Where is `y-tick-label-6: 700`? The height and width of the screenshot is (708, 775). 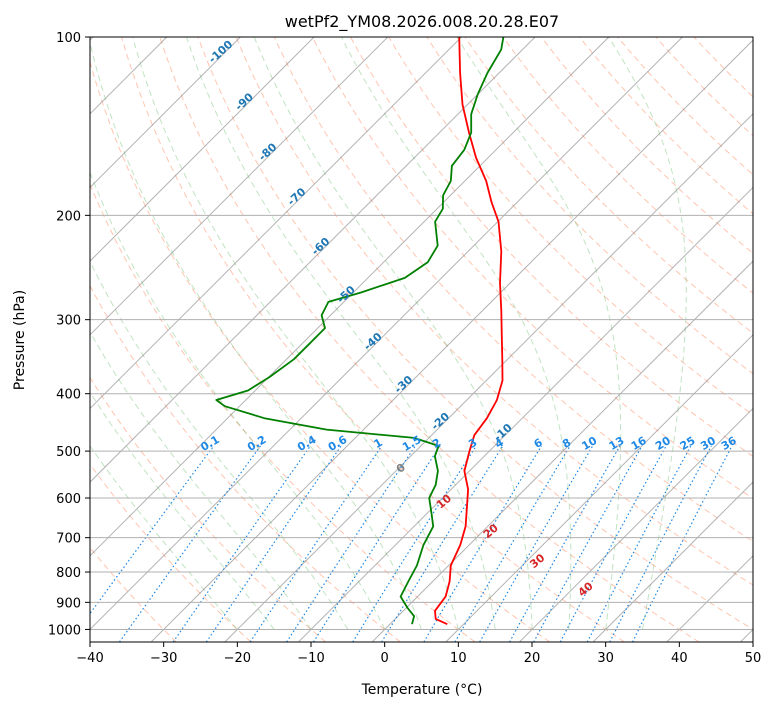 y-tick-label-6: 700 is located at coordinates (68, 539).